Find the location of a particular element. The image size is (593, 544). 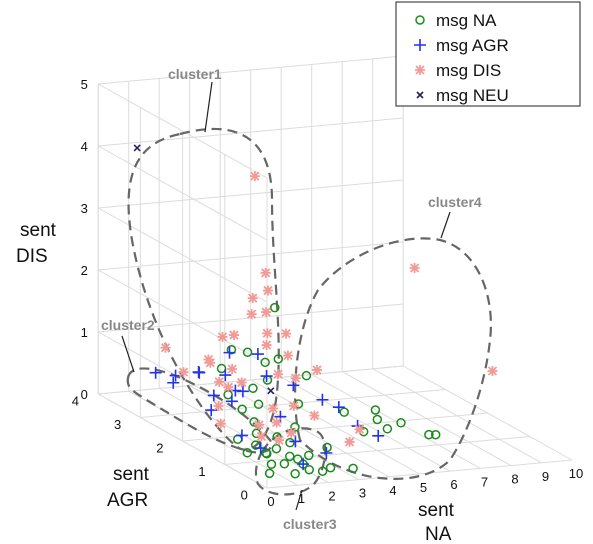

x-tick-label: 2 is located at coordinates (331, 495).